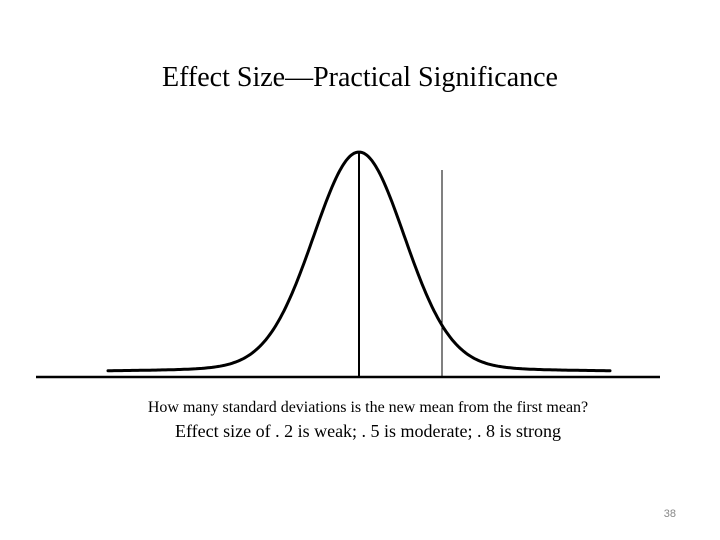 This screenshot has height=540, width=720. Describe the element at coordinates (669, 514) in the screenshot. I see `page-number: 38` at that location.